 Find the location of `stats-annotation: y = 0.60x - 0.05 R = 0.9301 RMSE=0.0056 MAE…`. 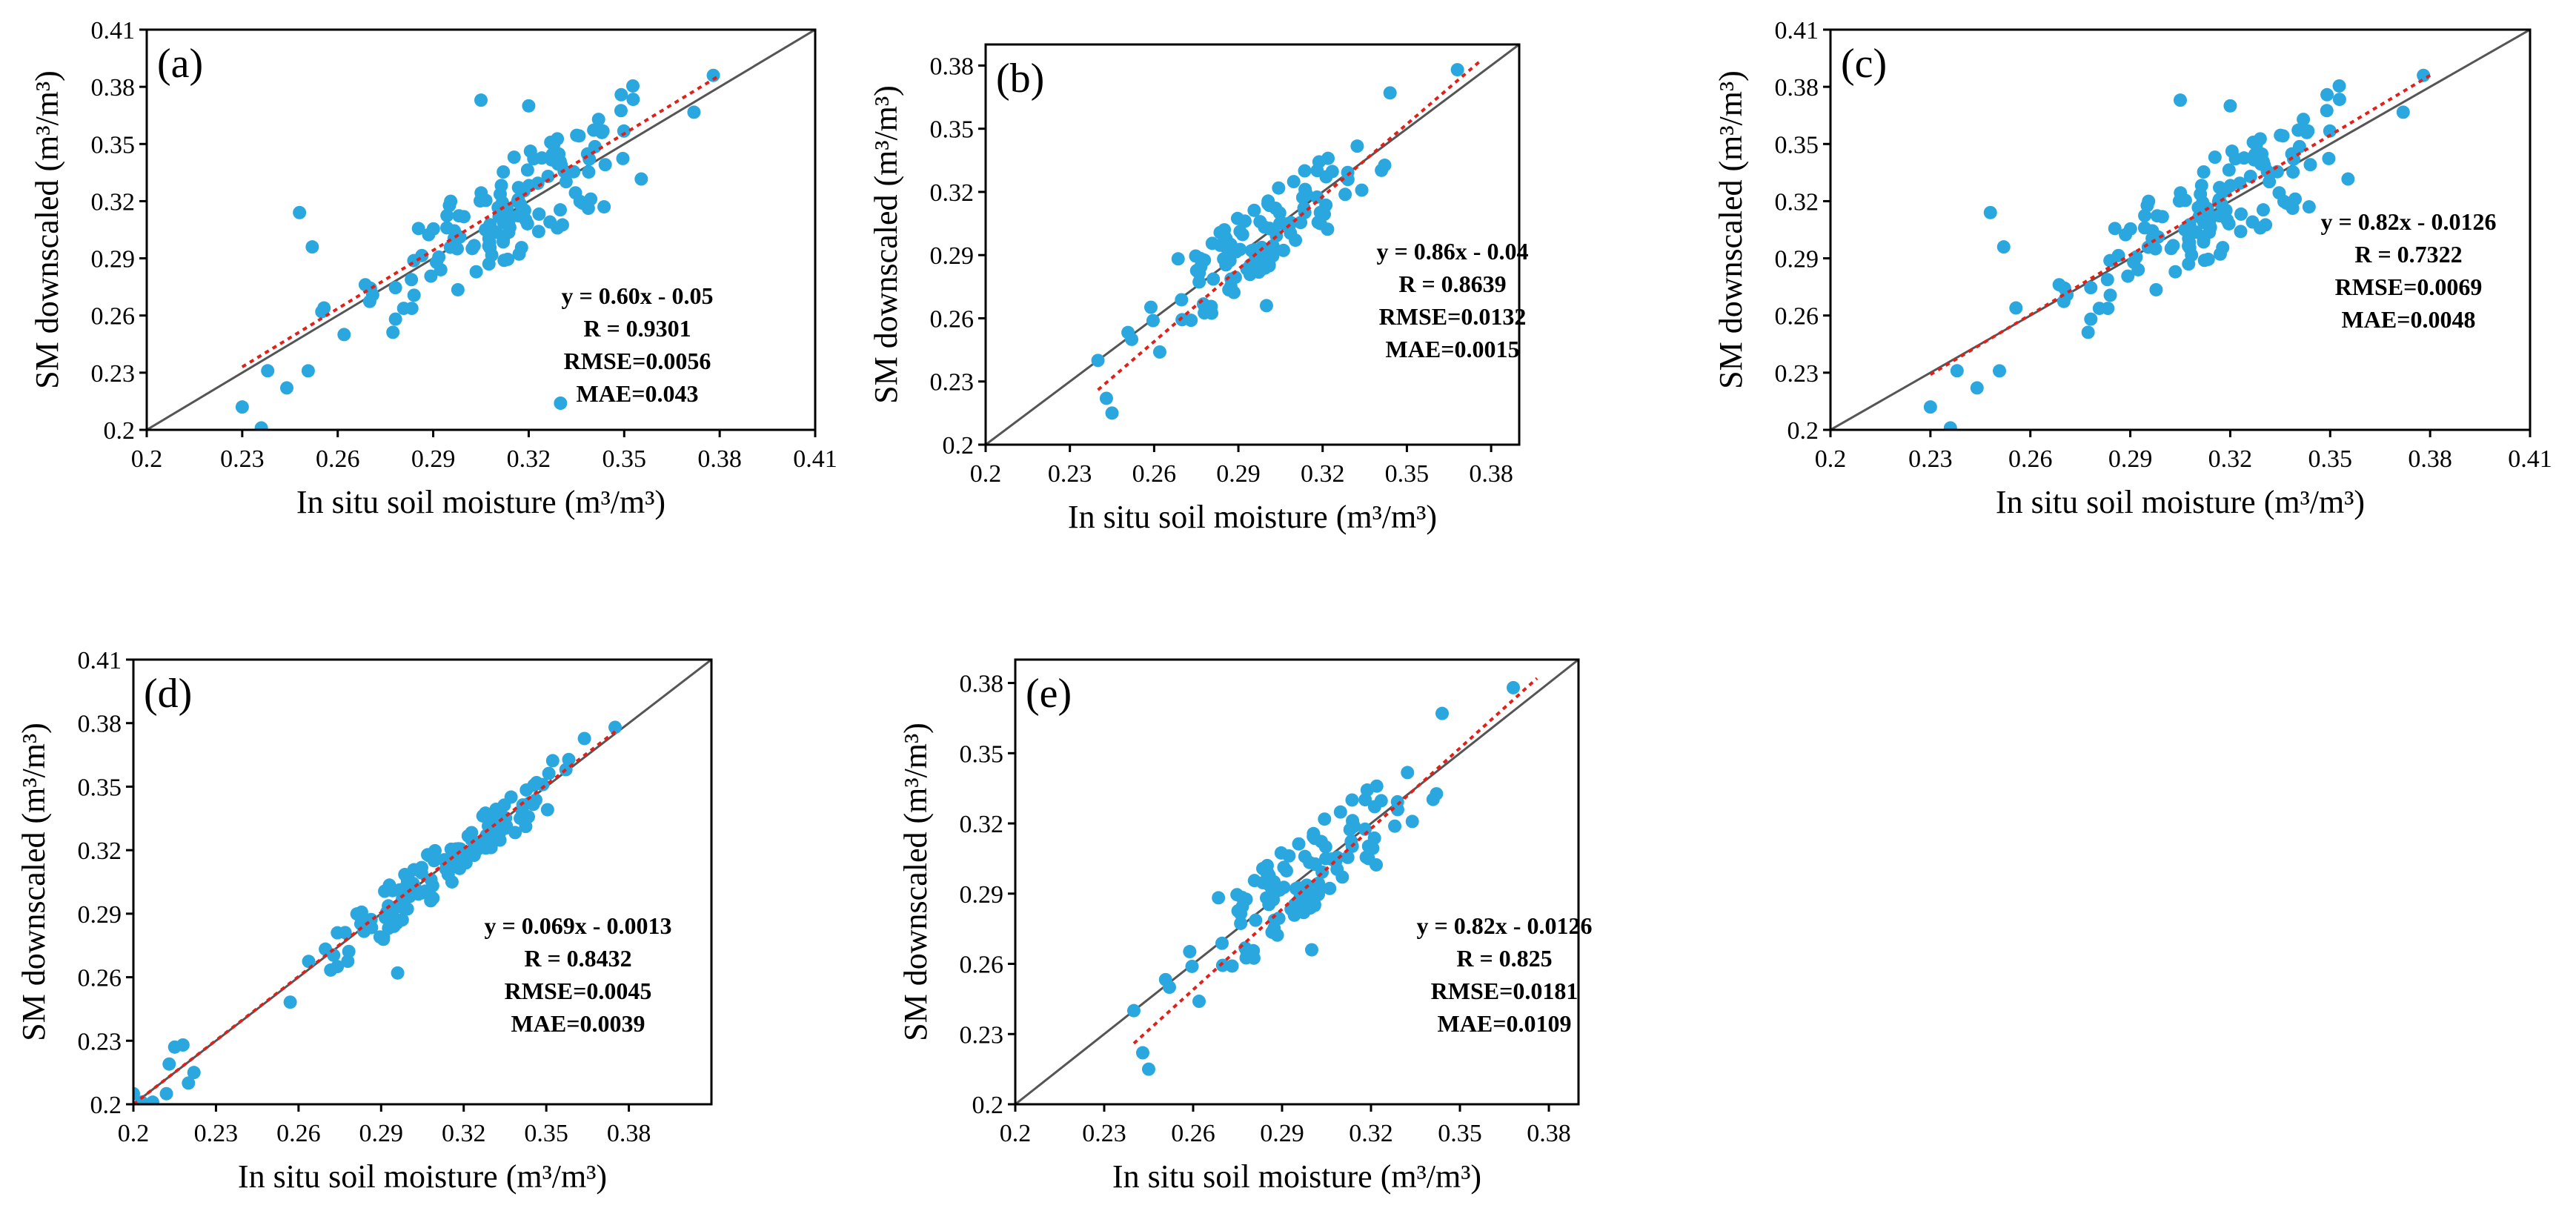

stats-annotation: y = 0.60x - 0.05 R = 0.9301 RMSE=0.0056 MAE… is located at coordinates (638, 344).